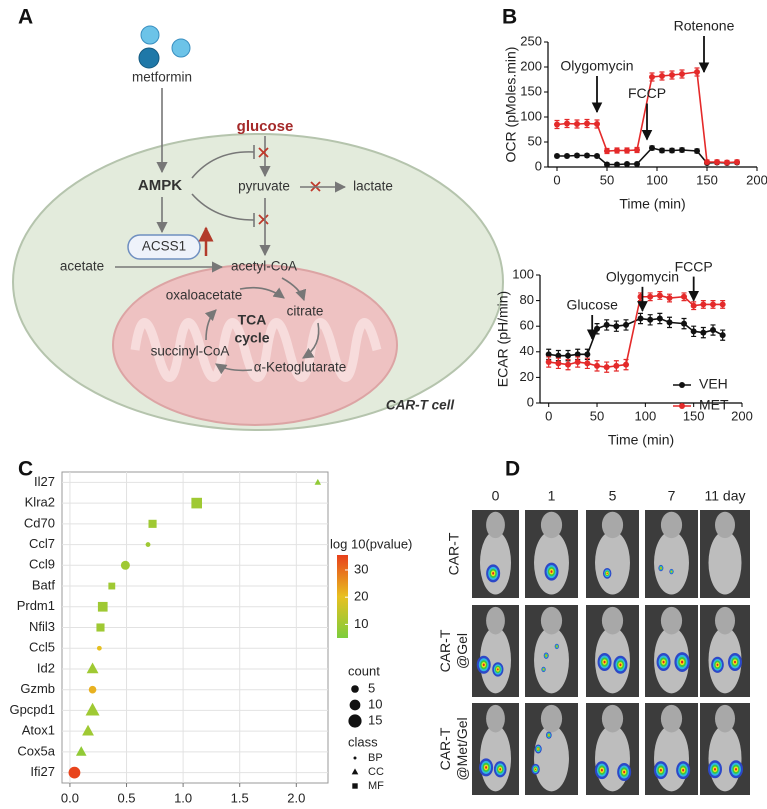 The image size is (767, 809). I want to click on y-tick-label: 20, so click(527, 376).